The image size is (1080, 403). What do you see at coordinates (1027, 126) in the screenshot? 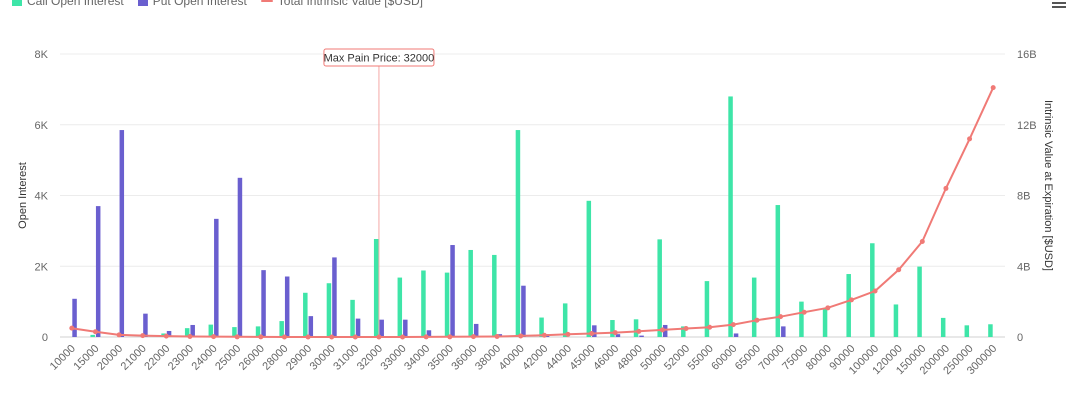
I see `right-tick-label: 12B` at bounding box center [1027, 126].